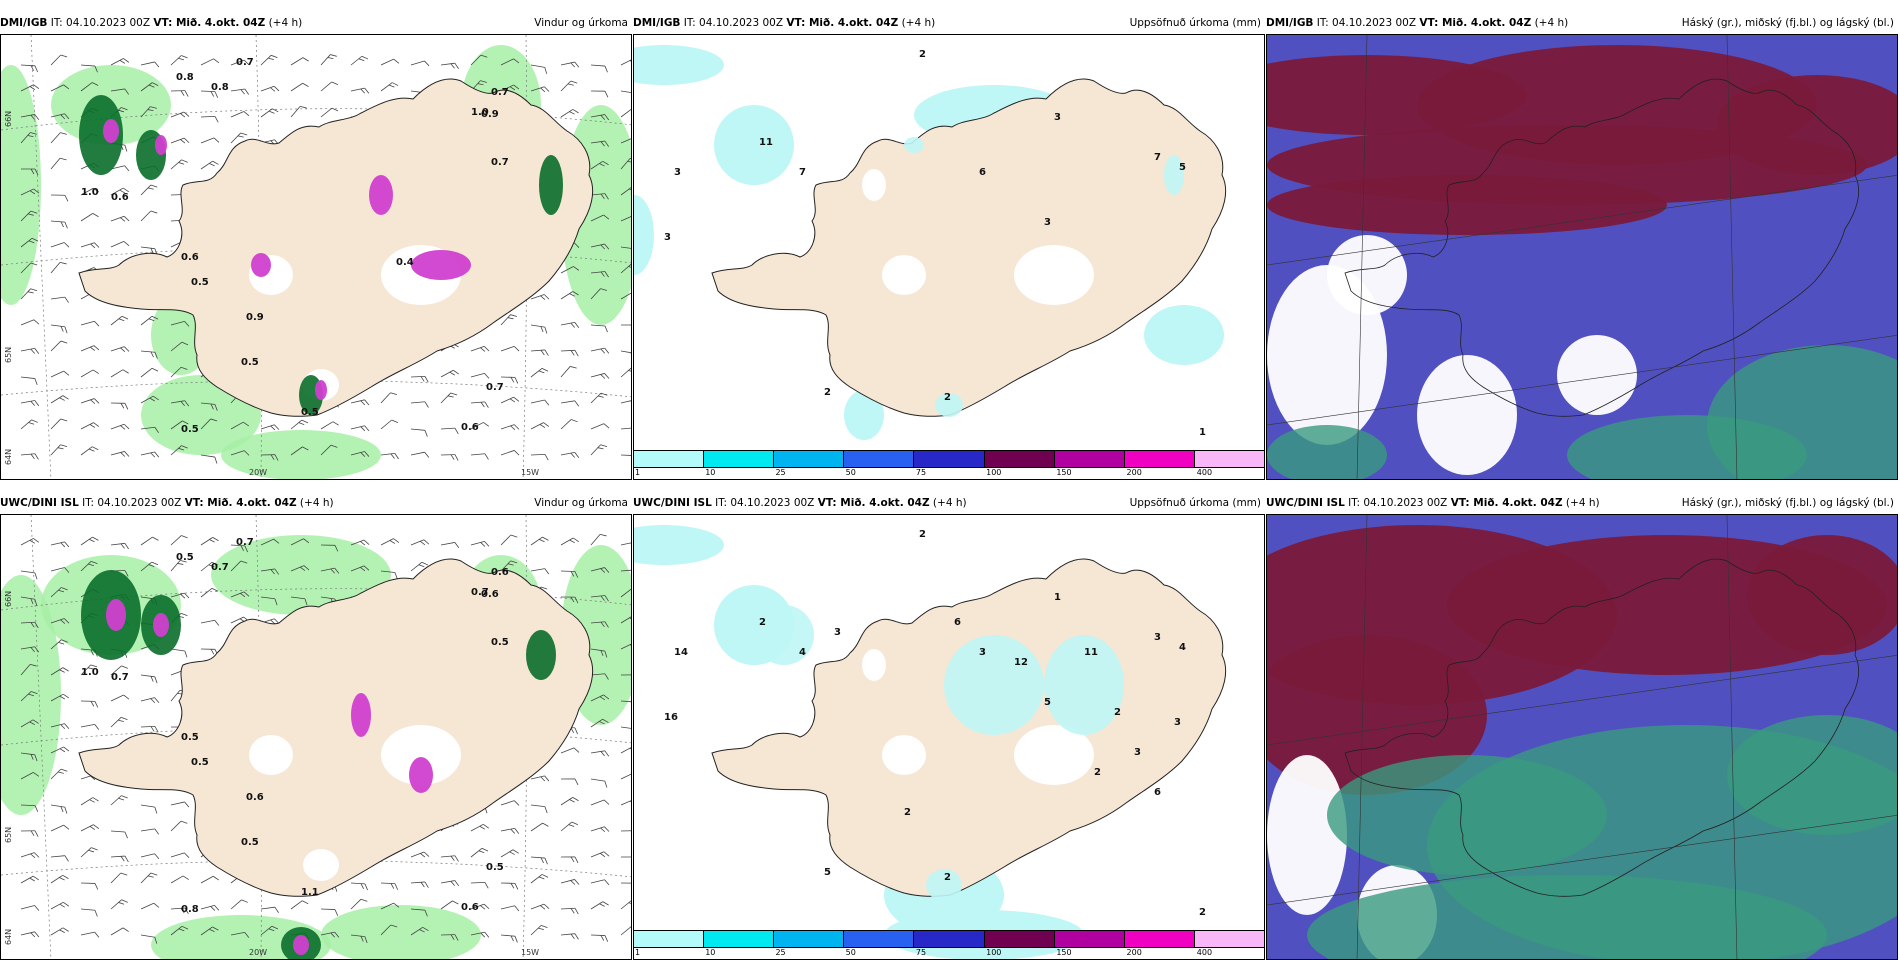  Describe the element at coordinates (921, 952) in the screenshot. I see `colorbar-tick-label: 75` at that location.